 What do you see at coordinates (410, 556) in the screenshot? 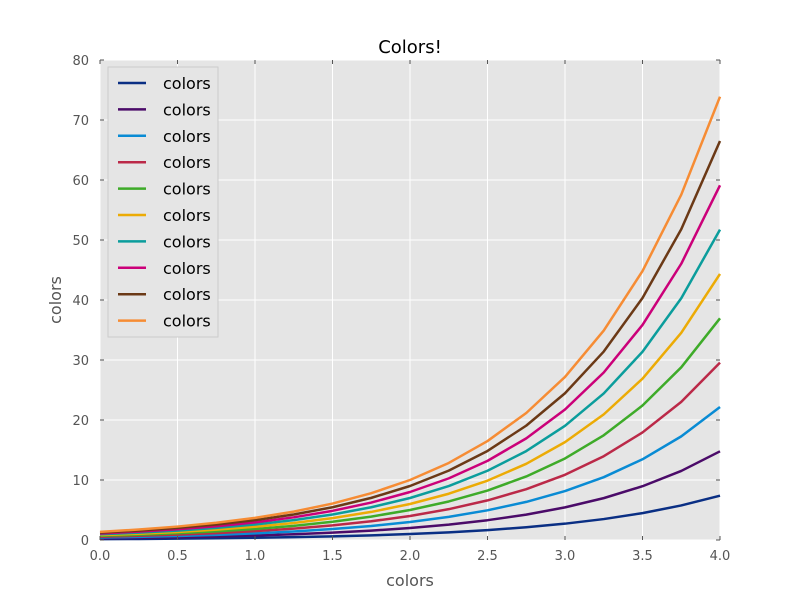
I see `x-tick-label: 2.0` at bounding box center [410, 556].